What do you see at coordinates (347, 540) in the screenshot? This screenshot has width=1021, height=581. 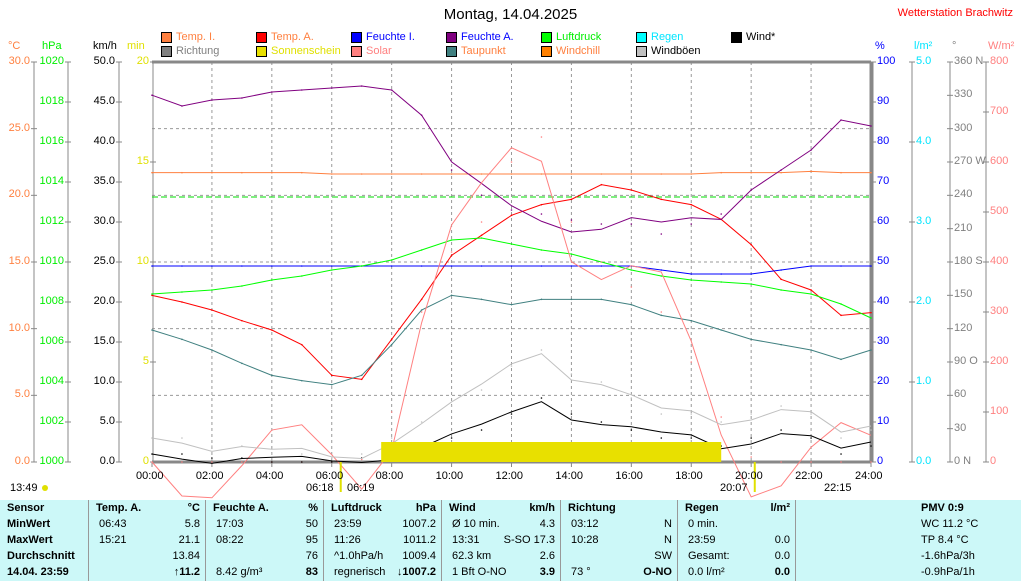 I see `cell-left: 11:26` at bounding box center [347, 540].